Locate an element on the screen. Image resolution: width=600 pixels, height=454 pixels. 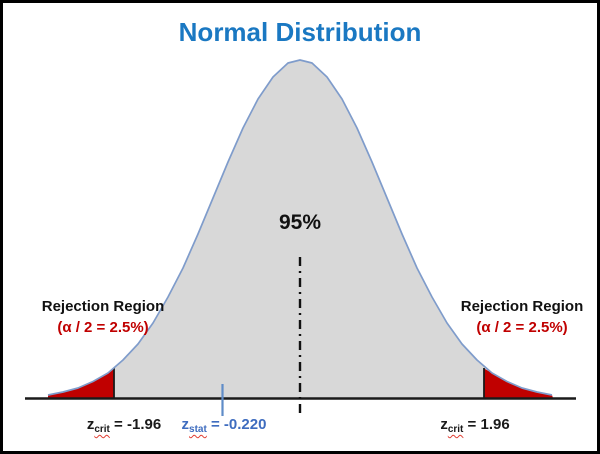
z-crit-left-label: zcrit = -1.96 is located at coordinates (124, 425).